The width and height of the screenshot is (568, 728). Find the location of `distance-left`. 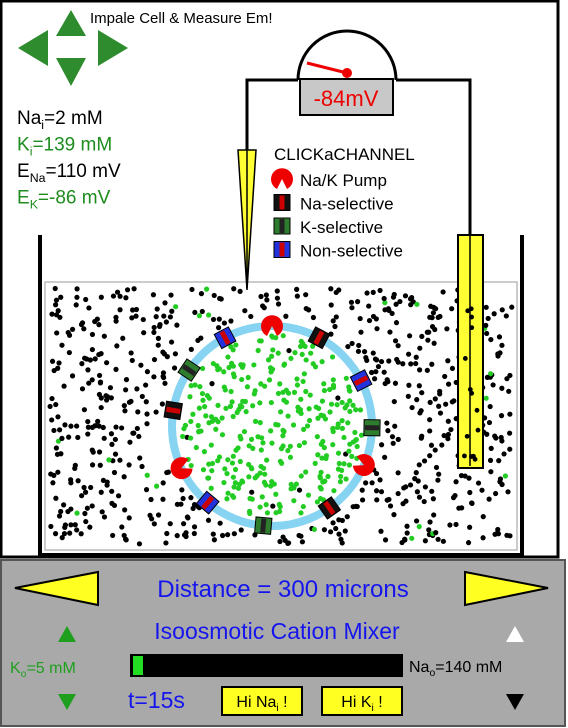

distance-left is located at coordinates (56, 588).